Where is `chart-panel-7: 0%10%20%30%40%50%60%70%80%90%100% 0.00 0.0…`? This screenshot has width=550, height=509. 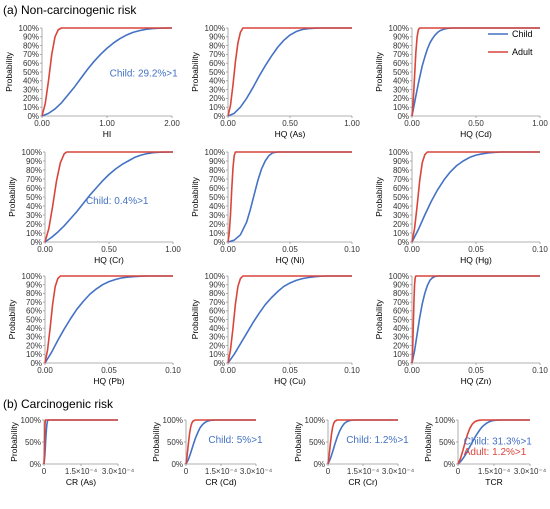 chart-panel-7: 0%10%20%30%40%50%60%70%80%90%100% 0.00 0.0… is located at coordinates (94, 329).